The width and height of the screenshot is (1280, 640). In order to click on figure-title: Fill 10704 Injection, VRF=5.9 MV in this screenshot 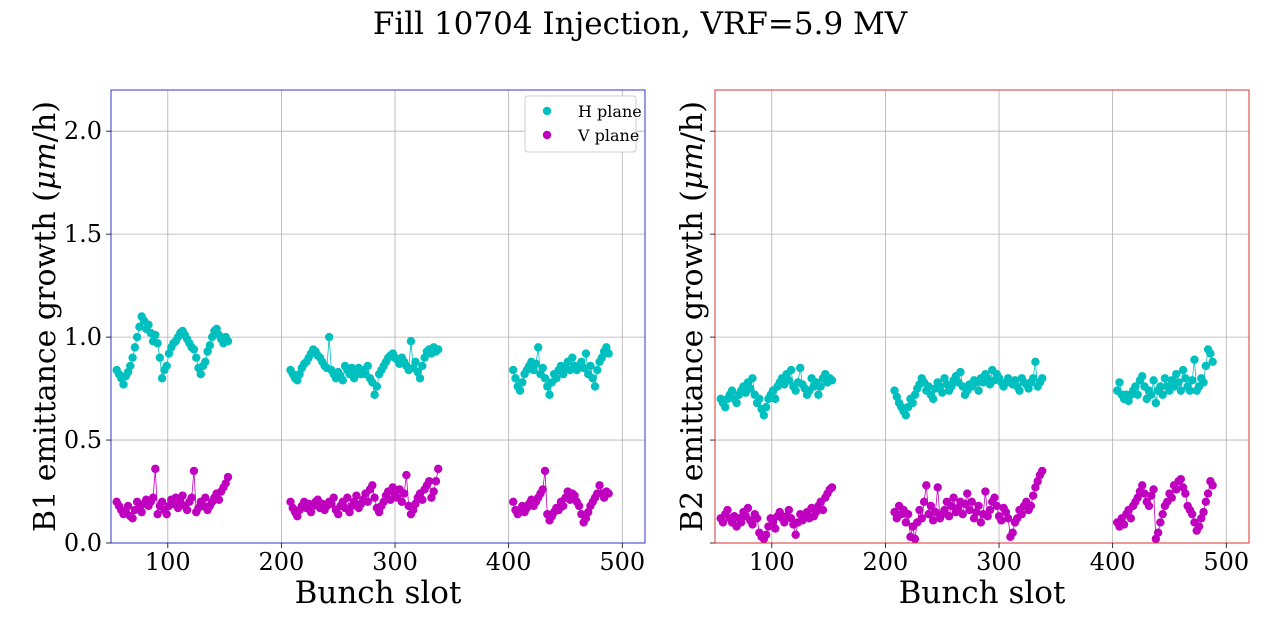, I will do `click(640, 24)`.